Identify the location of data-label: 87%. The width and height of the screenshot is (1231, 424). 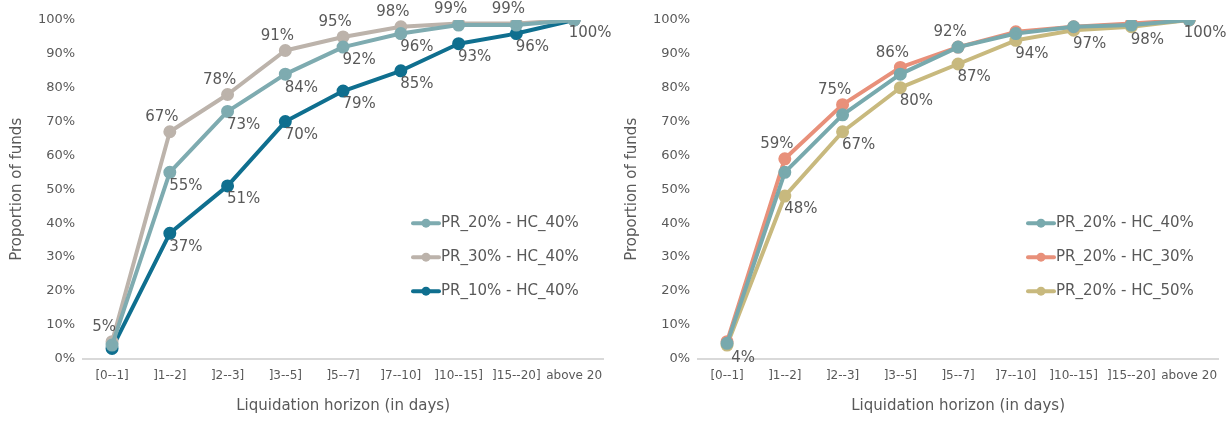
(974, 76).